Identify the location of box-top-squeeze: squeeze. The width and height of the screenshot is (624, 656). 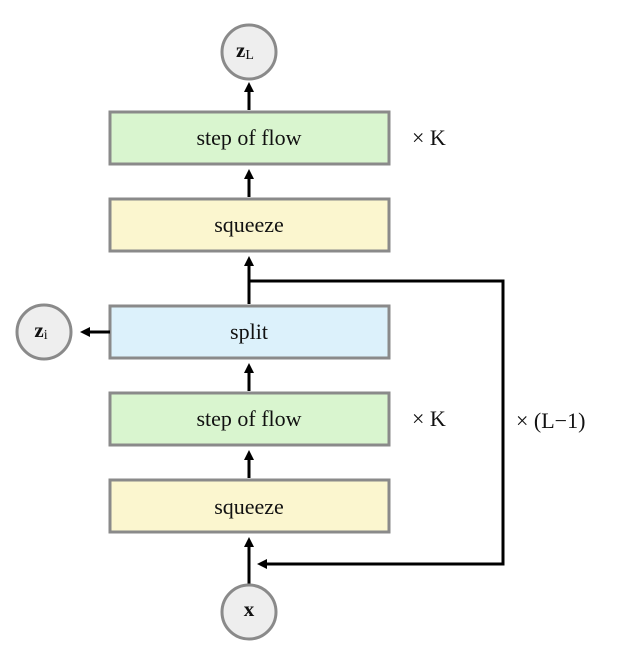
(249, 225).